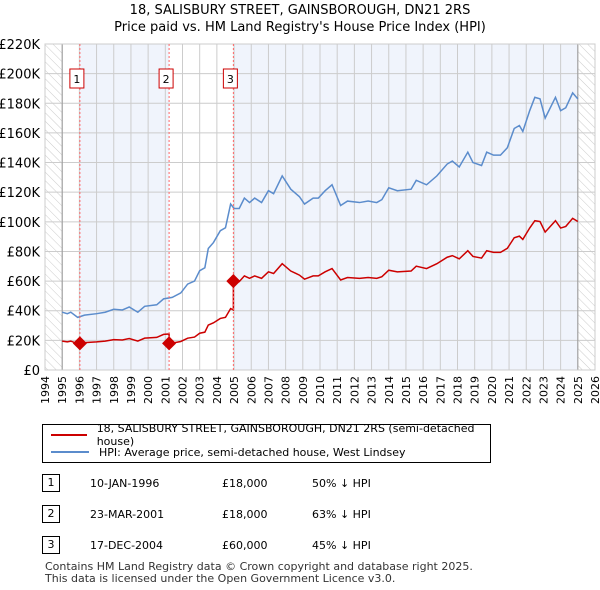 The width and height of the screenshot is (600, 590). What do you see at coordinates (20, 104) in the screenshot?
I see `y-tick-label: £180K` at bounding box center [20, 104].